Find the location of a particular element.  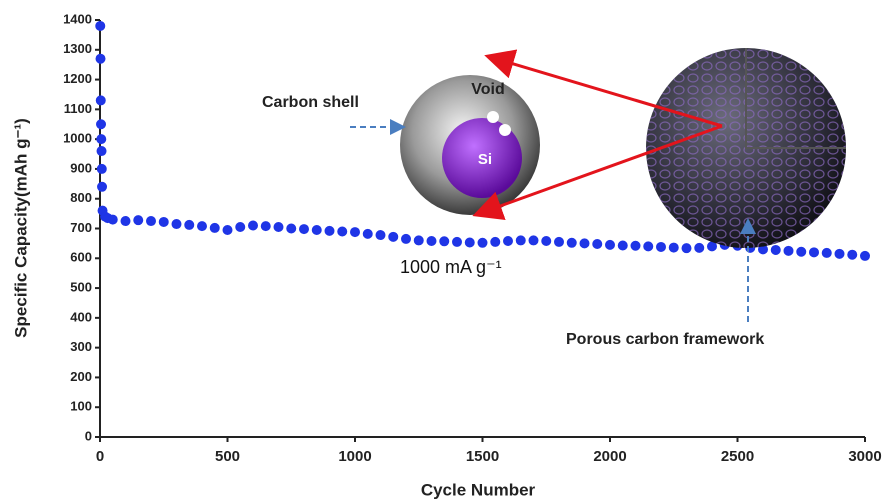

y-tick-label: 1100 is located at coordinates (78, 108).